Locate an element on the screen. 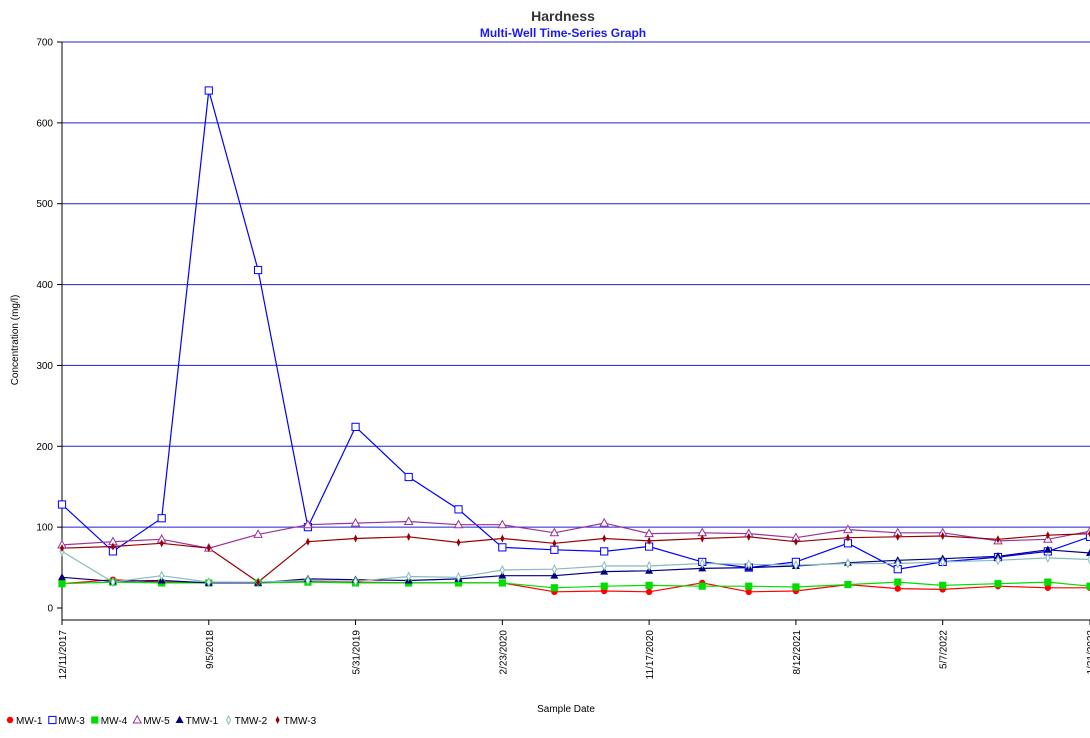 This screenshot has width=1090, height=738. x-tick-label: 9/5/2018 is located at coordinates (210, 649).